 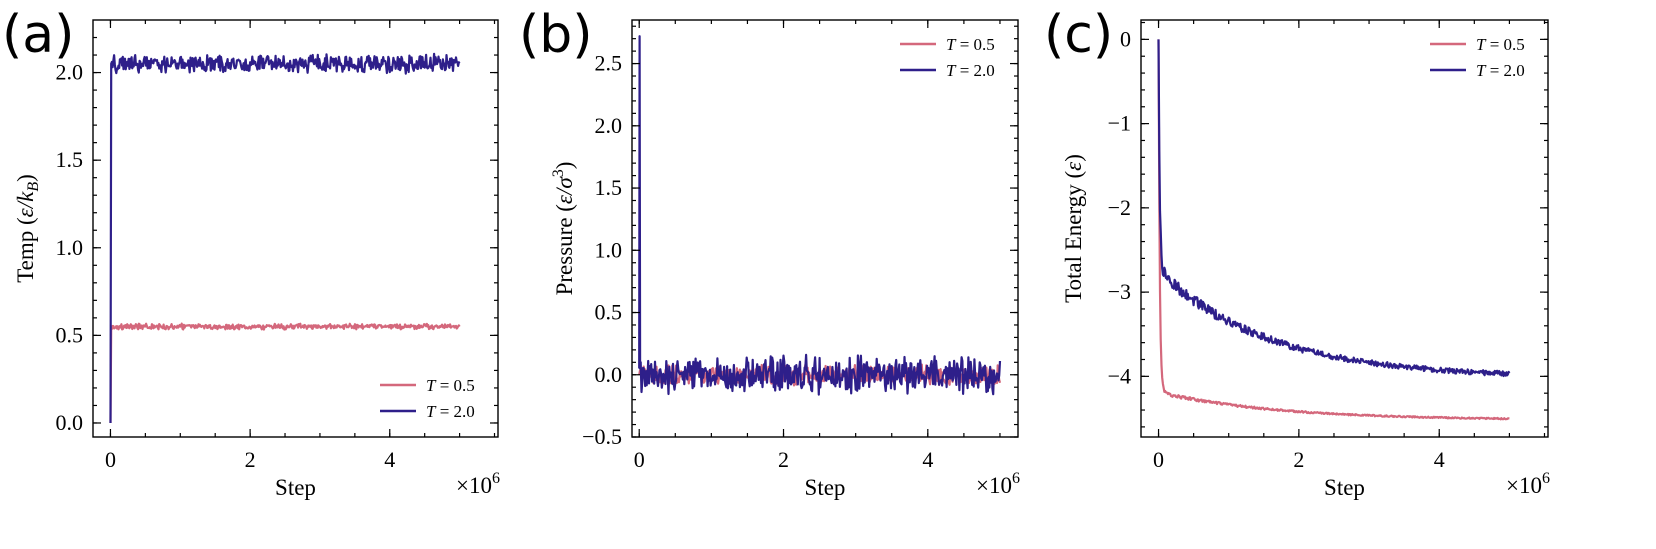 What do you see at coordinates (27, 228) in the screenshot?
I see `y-axis-label: Temp (ε/kB)` at bounding box center [27, 228].